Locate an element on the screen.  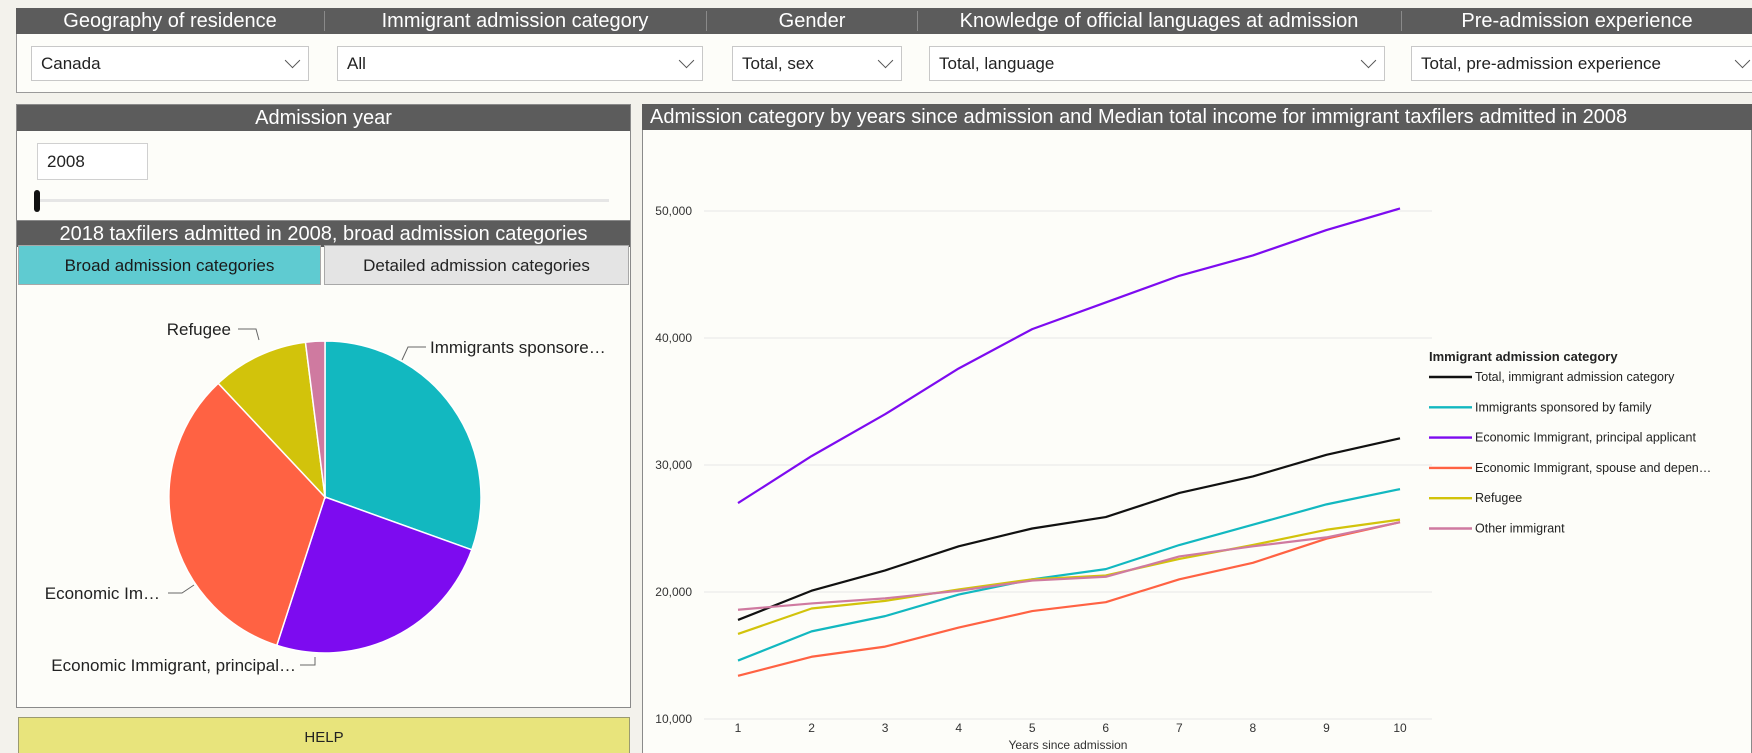
pre-admission-dropdown-value: Total, pre-admission experience is located at coordinates (1541, 63).